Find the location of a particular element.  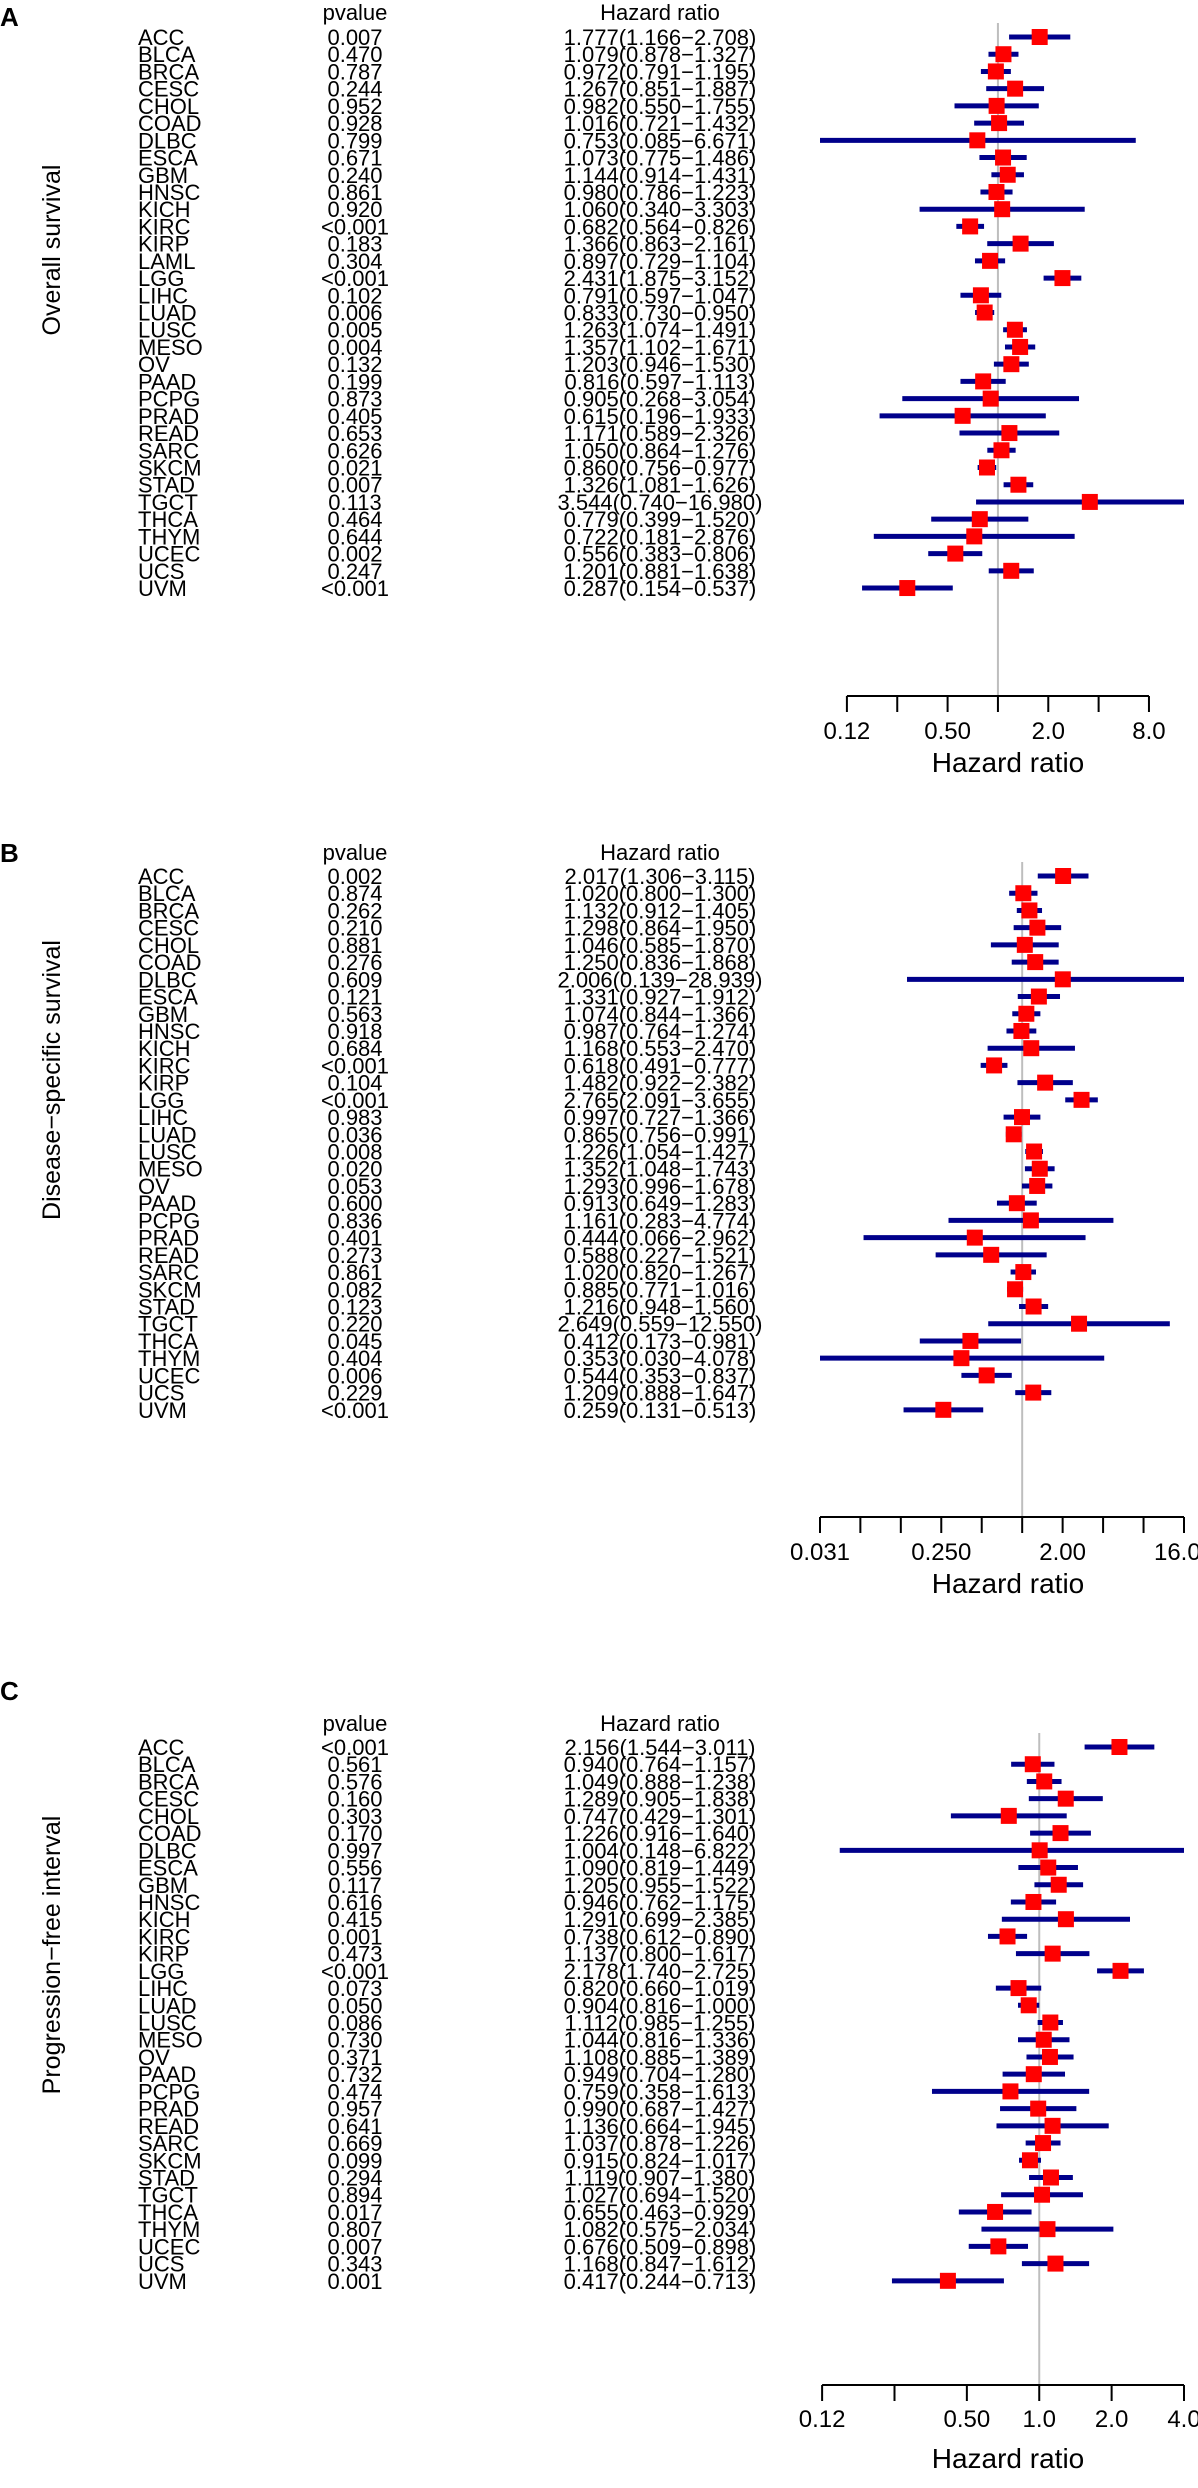

row-pvalue: 0.082 is located at coordinates (354, 1289).